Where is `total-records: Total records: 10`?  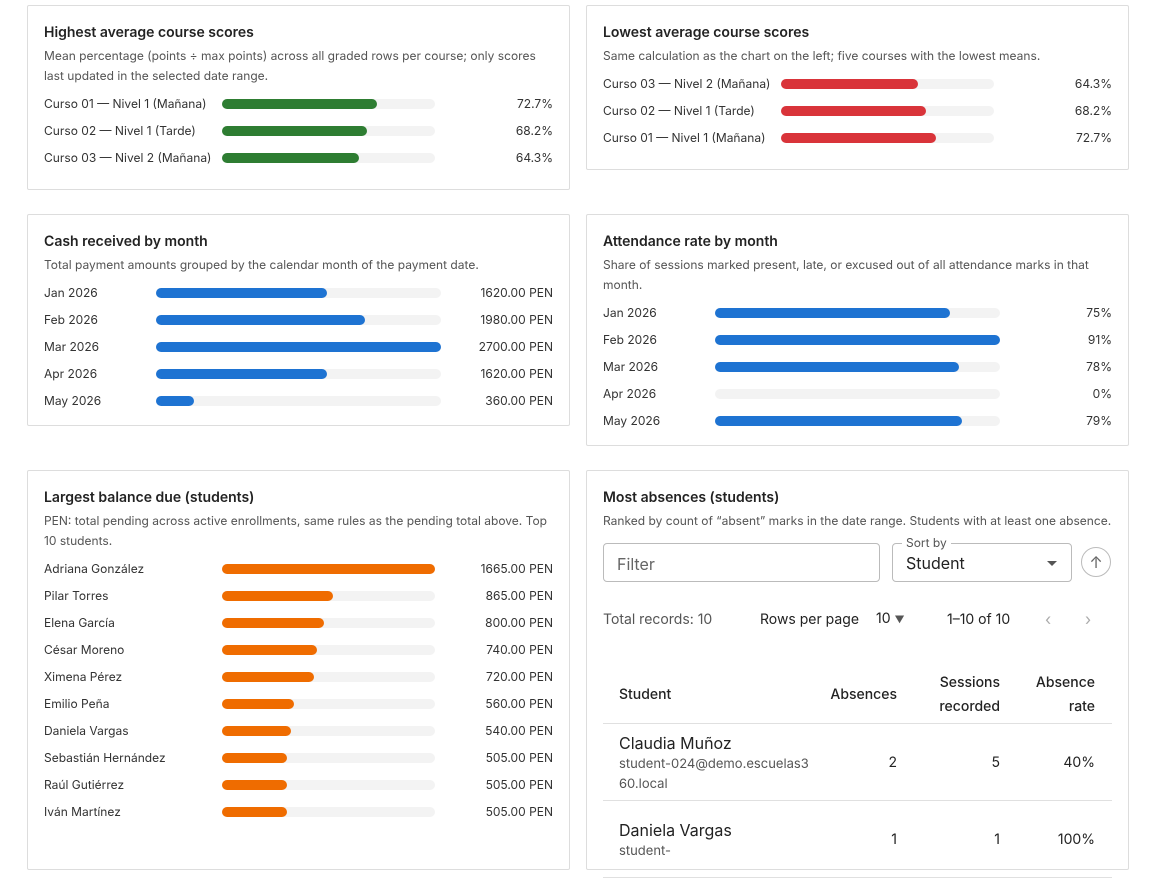
total-records: Total records: 10 is located at coordinates (658, 619).